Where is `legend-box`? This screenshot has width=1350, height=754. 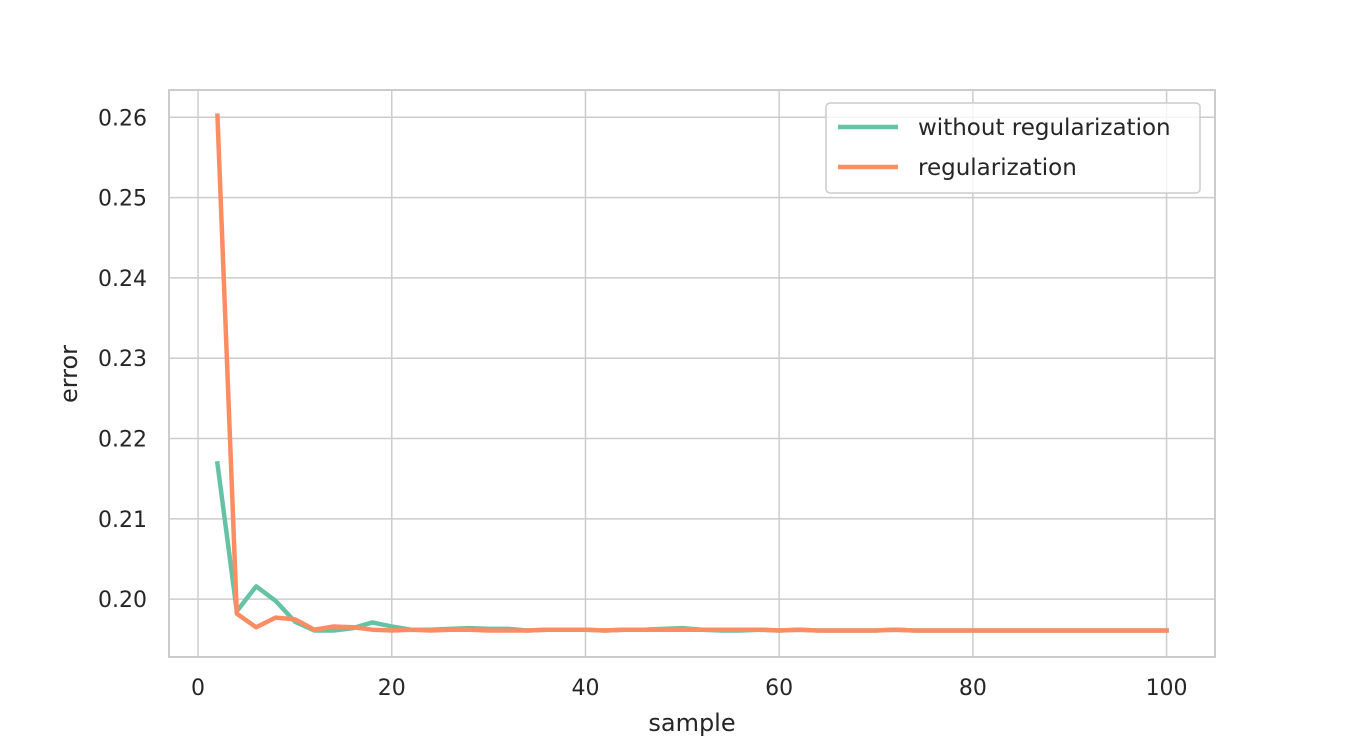 legend-box is located at coordinates (1013, 148).